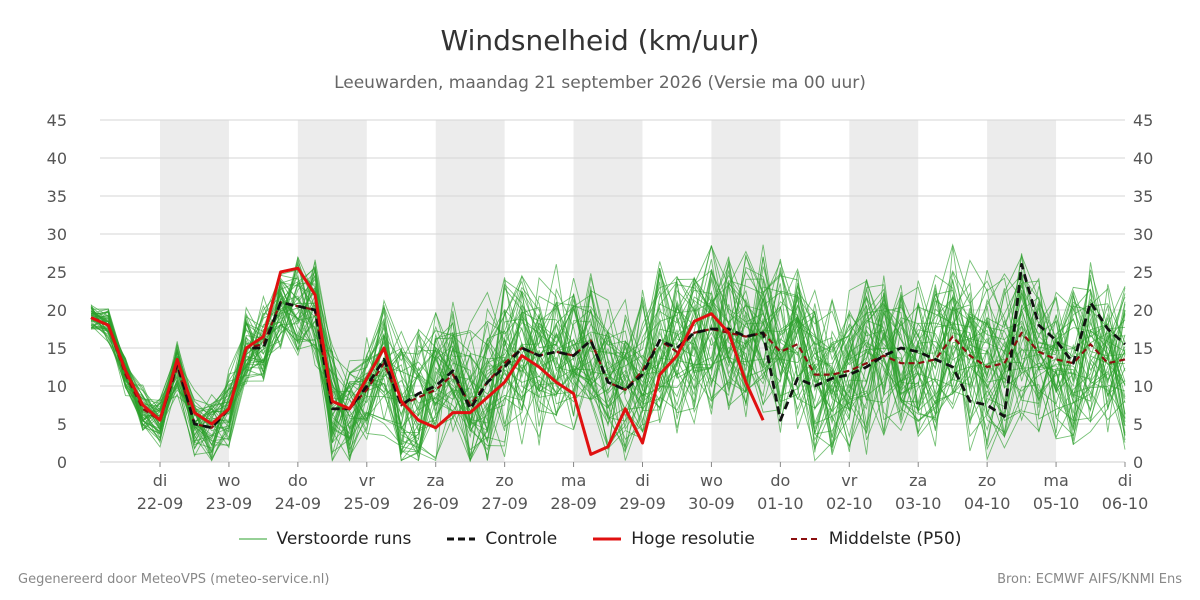 The image size is (1200, 600). Describe the element at coordinates (1143, 386) in the screenshot. I see `y-tick-label-right: 10` at that location.